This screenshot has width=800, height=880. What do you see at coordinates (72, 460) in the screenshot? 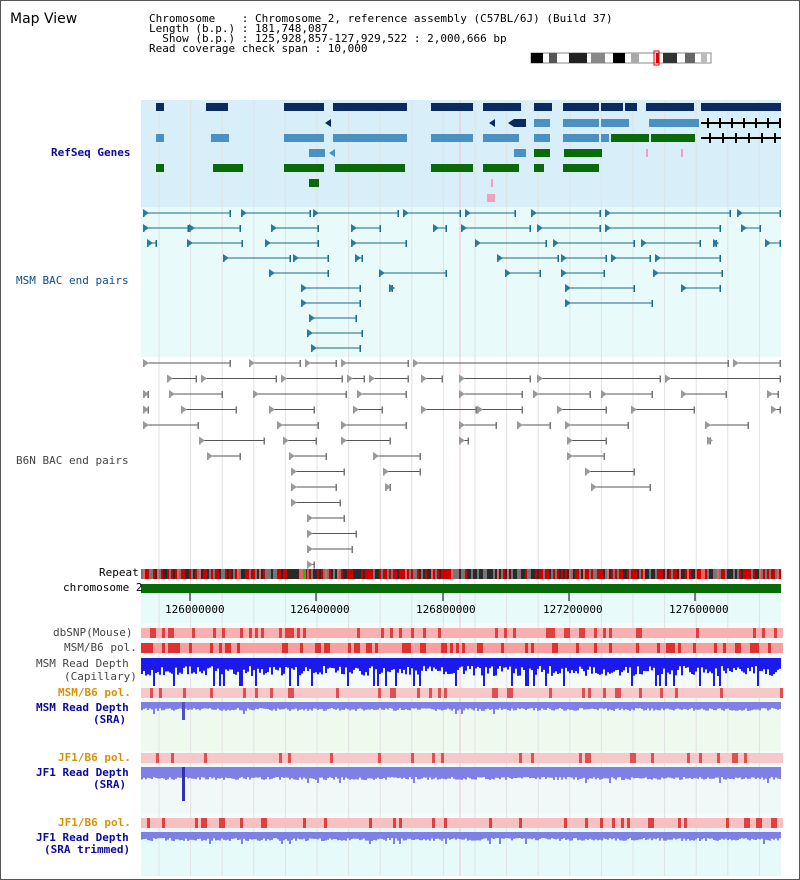
I see `track-label-b6n-bac: B6N BAC end pairs` at bounding box center [72, 460].